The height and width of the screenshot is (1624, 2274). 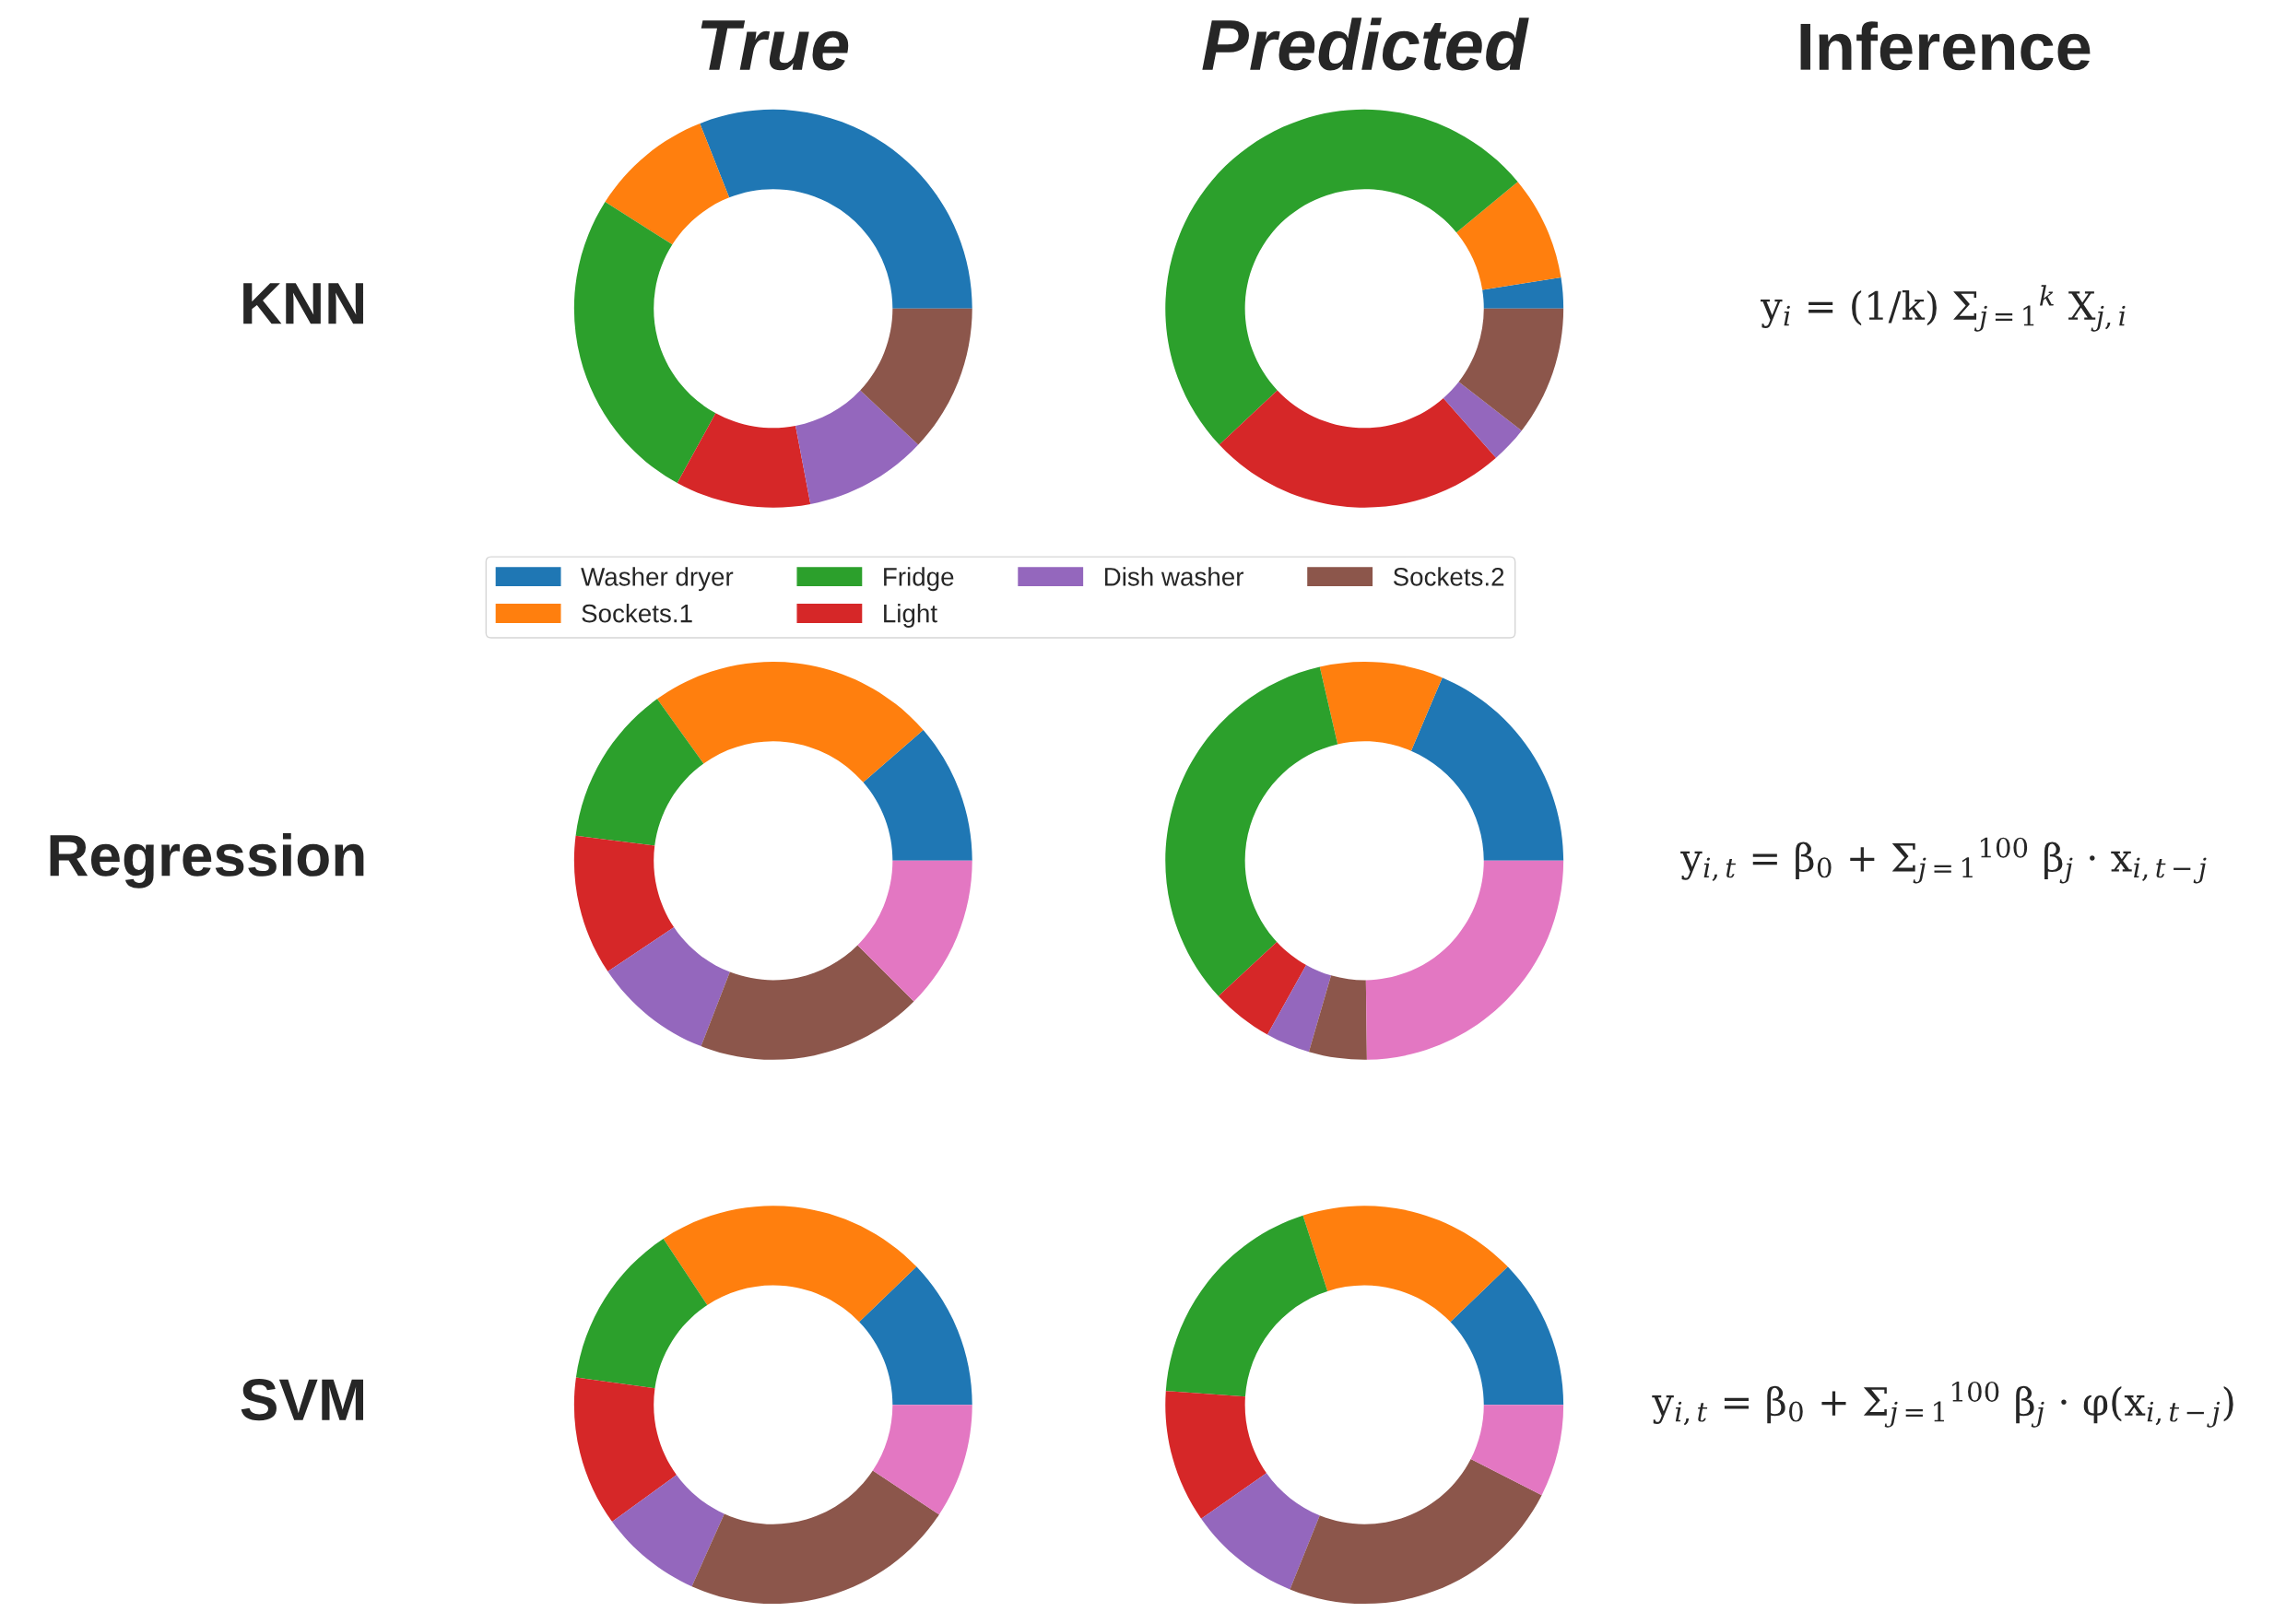 I want to click on text: KNN, so click(x=303, y=303).